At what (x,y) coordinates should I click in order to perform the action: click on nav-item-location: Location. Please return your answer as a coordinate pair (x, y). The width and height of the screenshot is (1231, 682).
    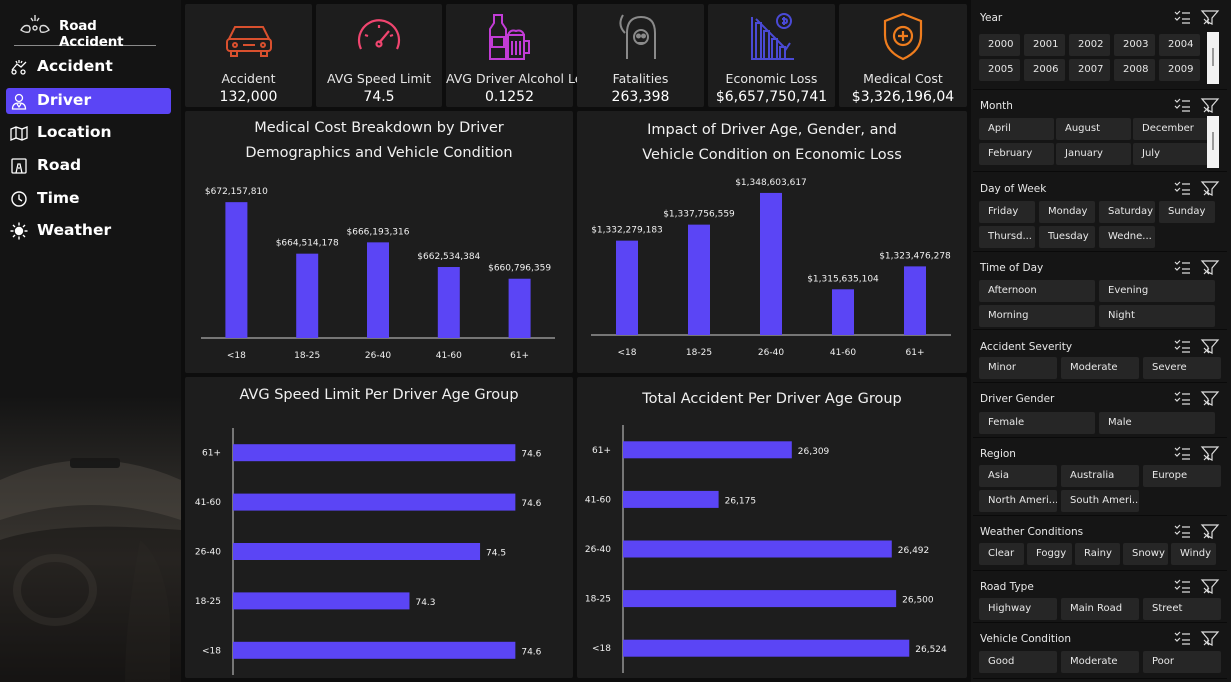
    Looking at the image, I should click on (88, 133).